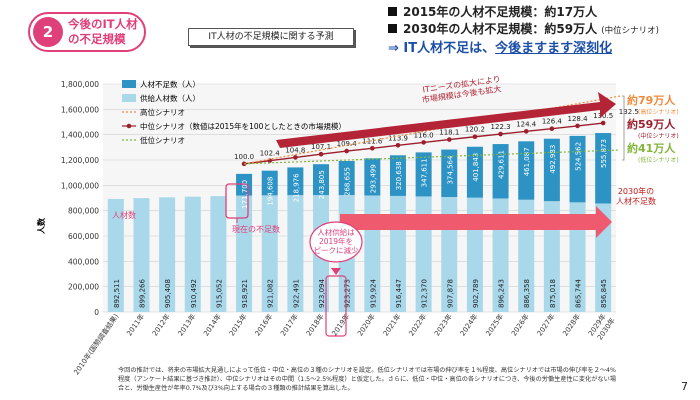 This screenshot has height=400, width=700. I want to click on index-value-label: 128.4, so click(578, 119).